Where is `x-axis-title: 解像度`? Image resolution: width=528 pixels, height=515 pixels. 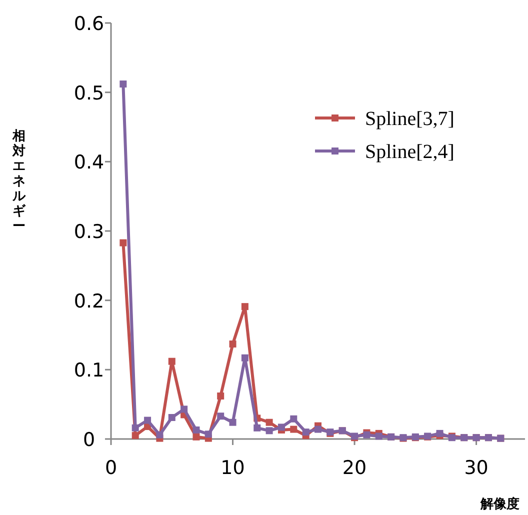
x-axis-title: 解像度 is located at coordinates (500, 504).